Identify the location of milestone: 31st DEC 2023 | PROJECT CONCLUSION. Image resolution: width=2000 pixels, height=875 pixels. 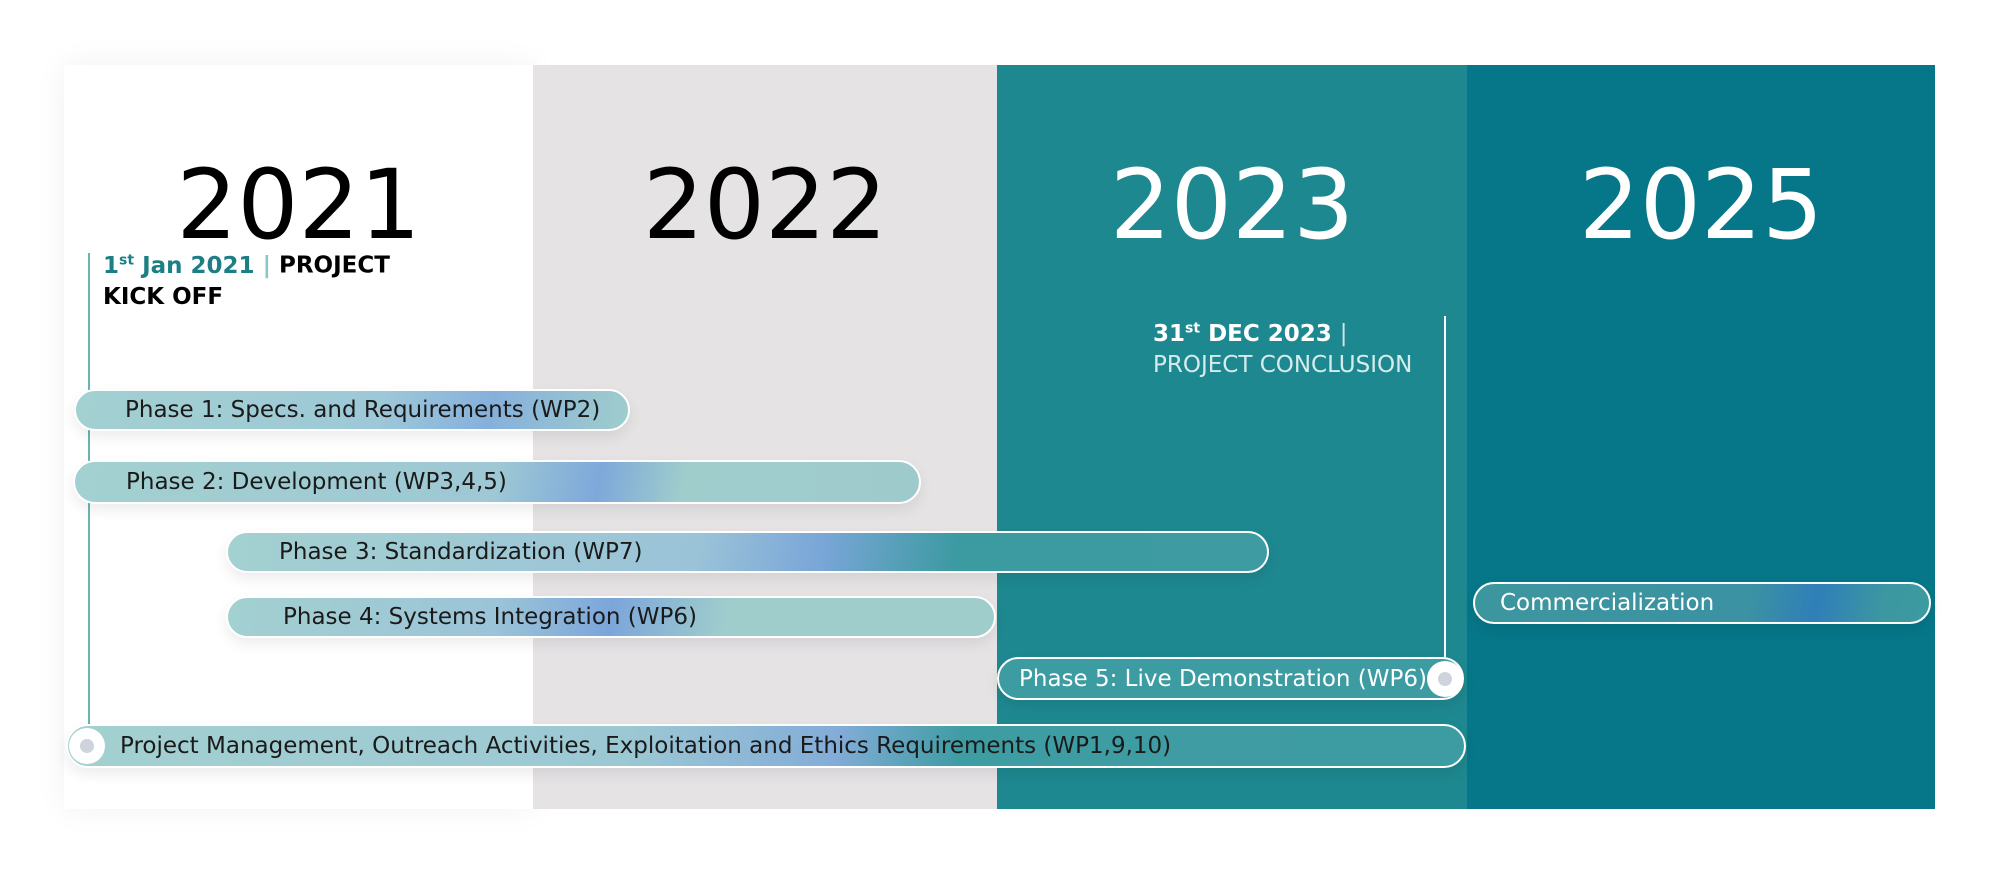
(1303, 347).